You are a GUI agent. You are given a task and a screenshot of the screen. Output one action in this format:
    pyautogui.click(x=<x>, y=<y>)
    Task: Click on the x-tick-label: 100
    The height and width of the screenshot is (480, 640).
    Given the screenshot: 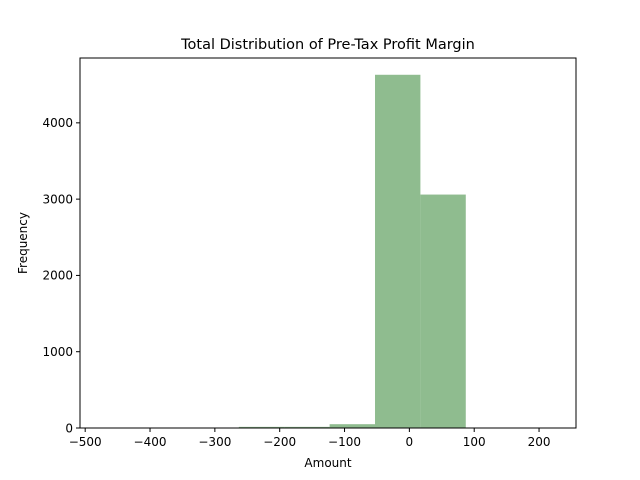 What is the action you would take?
    pyautogui.click(x=474, y=442)
    